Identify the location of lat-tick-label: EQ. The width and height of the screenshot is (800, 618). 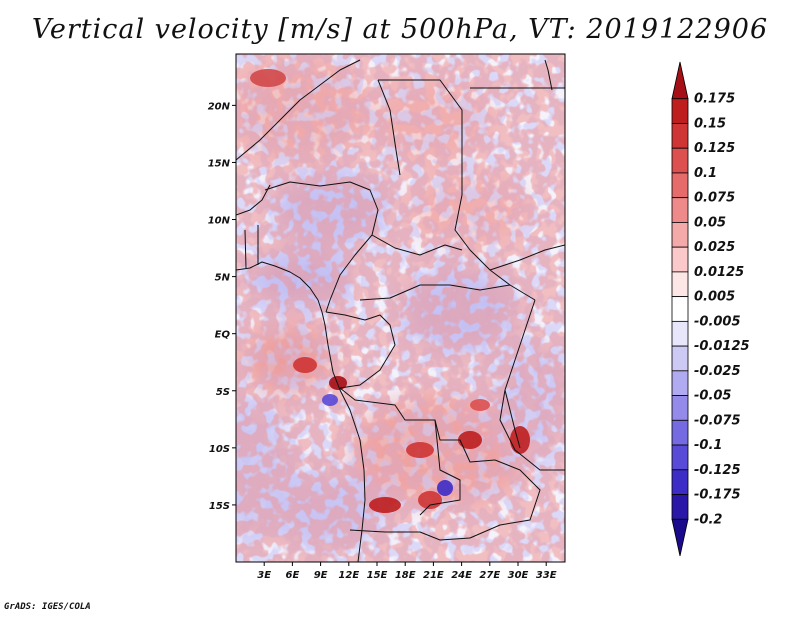
(223, 335).